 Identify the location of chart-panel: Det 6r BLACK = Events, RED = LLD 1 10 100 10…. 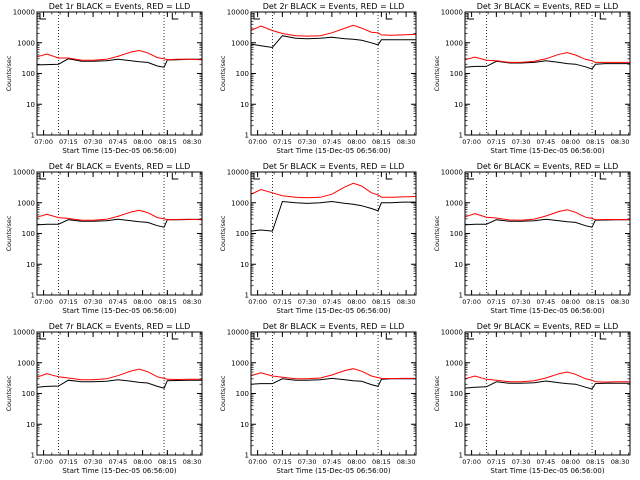
(532, 238).